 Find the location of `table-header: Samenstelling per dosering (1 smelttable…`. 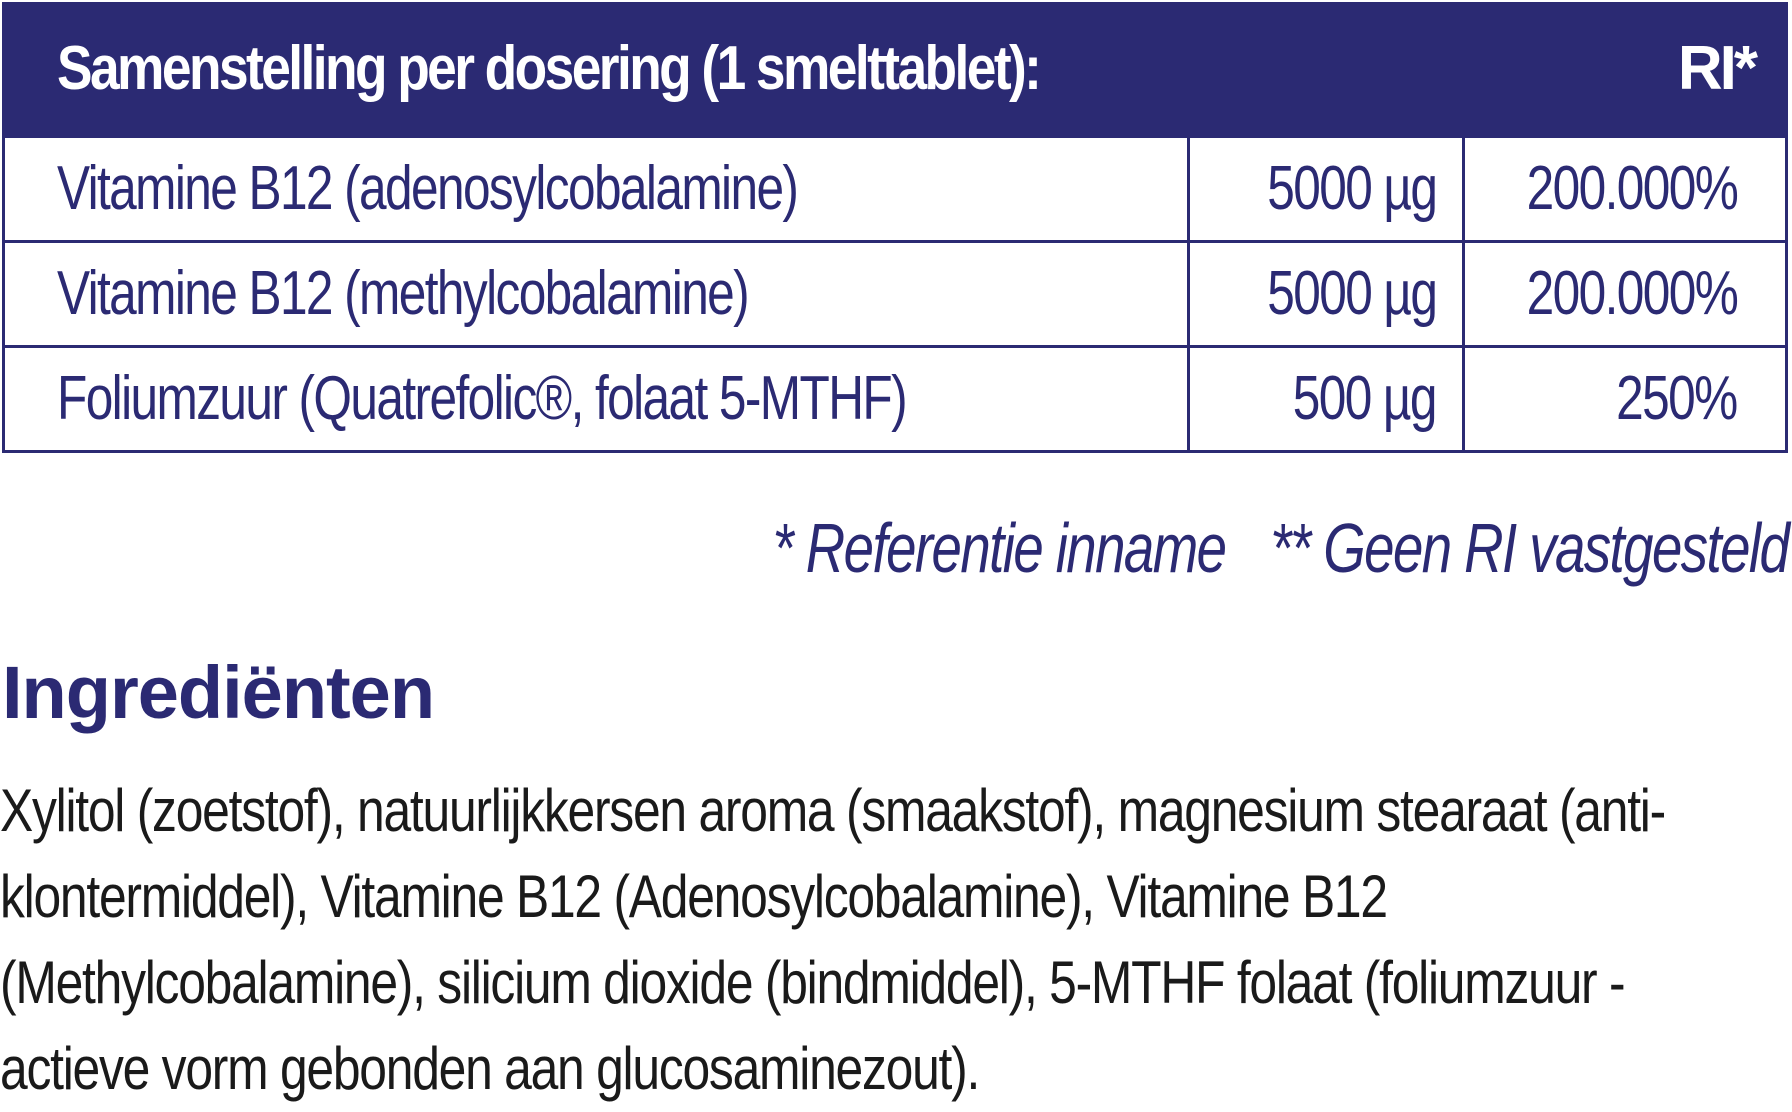

table-header: Samenstelling per dosering (1 smelttable… is located at coordinates (895, 70).